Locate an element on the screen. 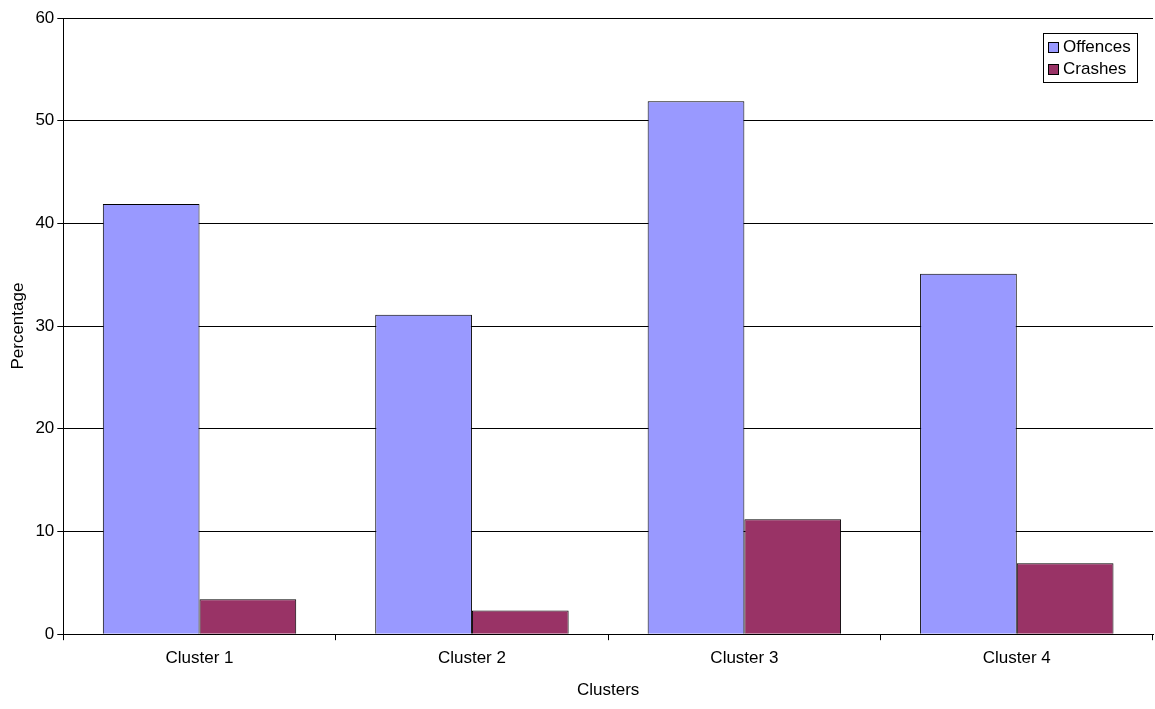 This screenshot has width=1155, height=709. x-tick-label: Cluster 4 is located at coordinates (1016, 658).